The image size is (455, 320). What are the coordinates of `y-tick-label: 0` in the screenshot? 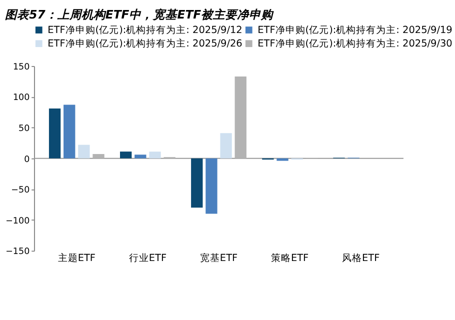 It's located at (27, 159).